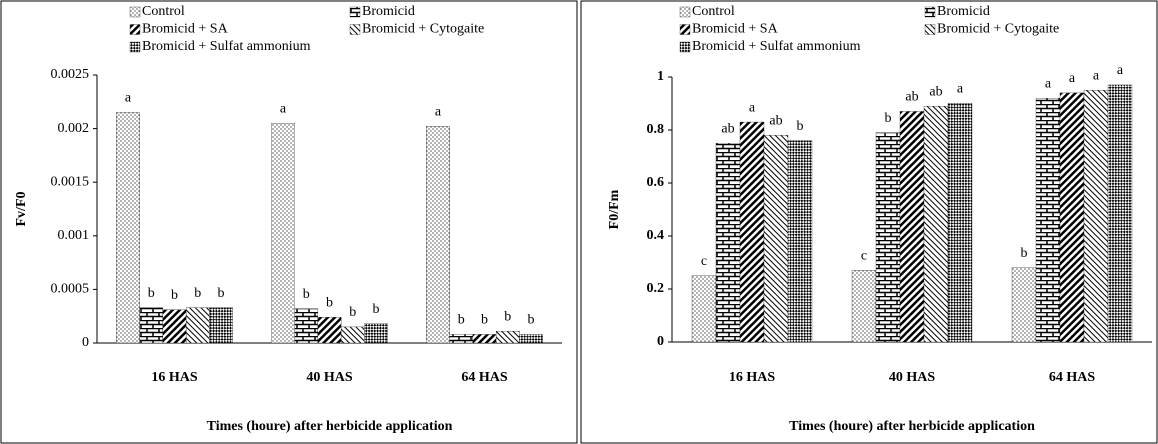 This screenshot has width=1158, height=444. What do you see at coordinates (74, 235) in the screenshot?
I see `y-tick-label: 0.001` at bounding box center [74, 235].